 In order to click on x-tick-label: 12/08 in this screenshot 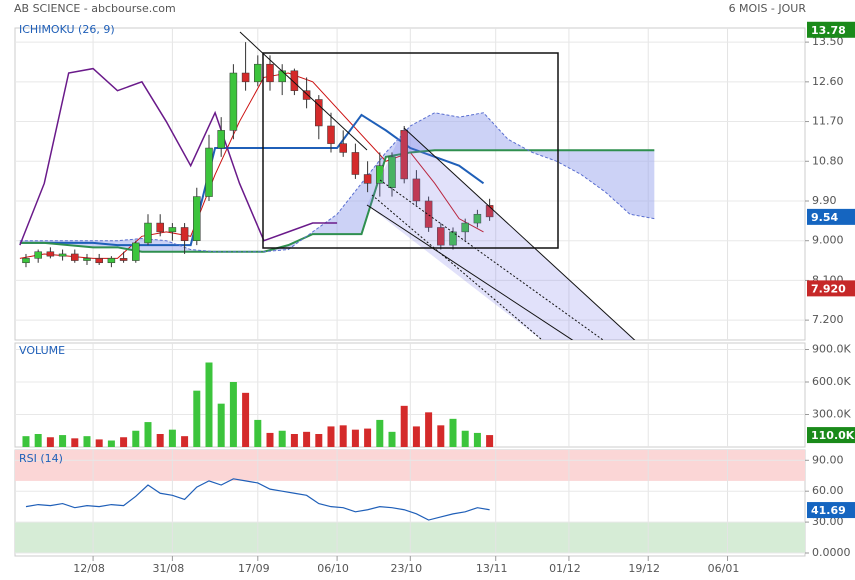, I will do `click(89, 568)`.